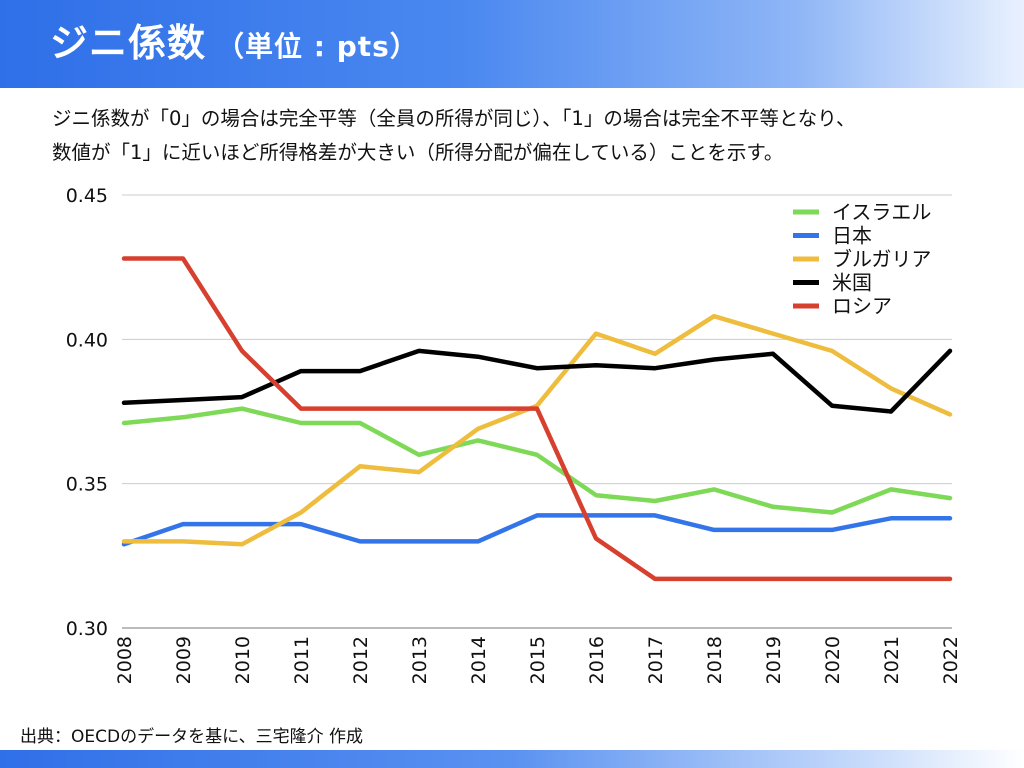  I want to click on page-title: ジニ係数 （単位 : pts）, so click(234, 39).